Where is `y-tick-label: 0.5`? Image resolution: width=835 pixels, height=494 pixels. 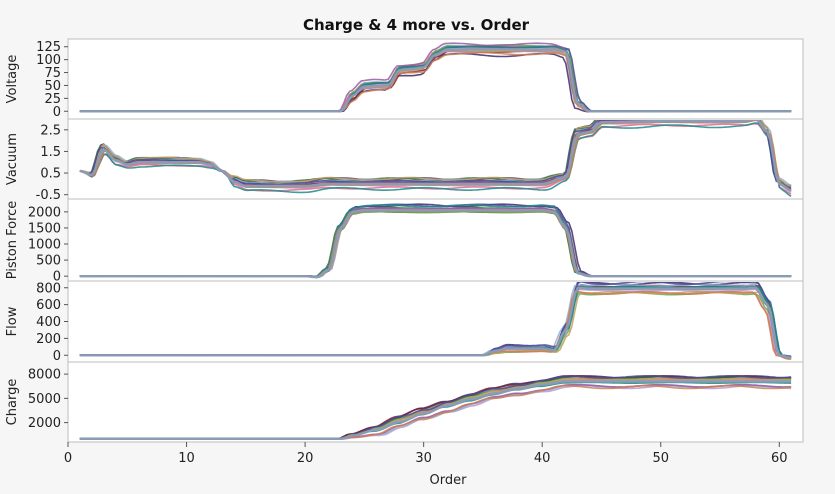
y-tick-label: 0.5 is located at coordinates (50, 174).